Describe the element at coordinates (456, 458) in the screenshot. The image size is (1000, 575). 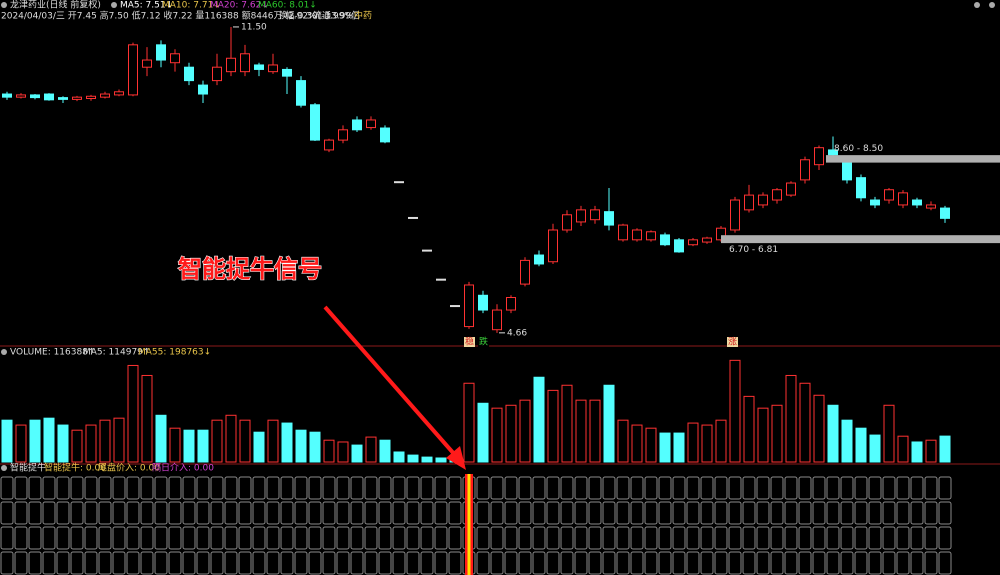
I see `arrow-head` at that location.